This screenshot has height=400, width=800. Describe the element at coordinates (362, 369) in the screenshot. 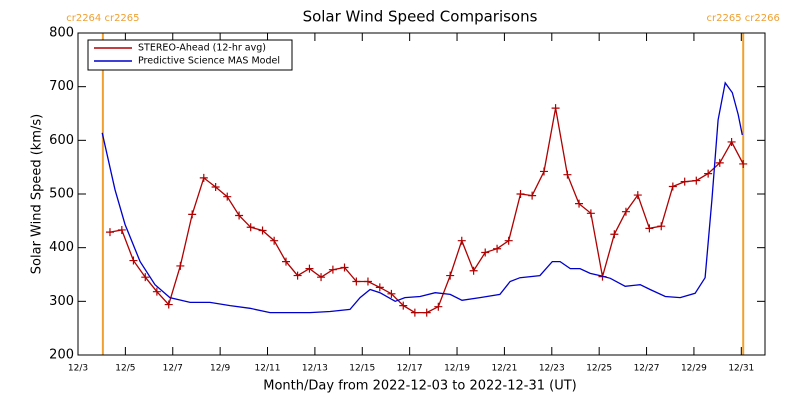

I see `x-tick-label: 12/15` at that location.